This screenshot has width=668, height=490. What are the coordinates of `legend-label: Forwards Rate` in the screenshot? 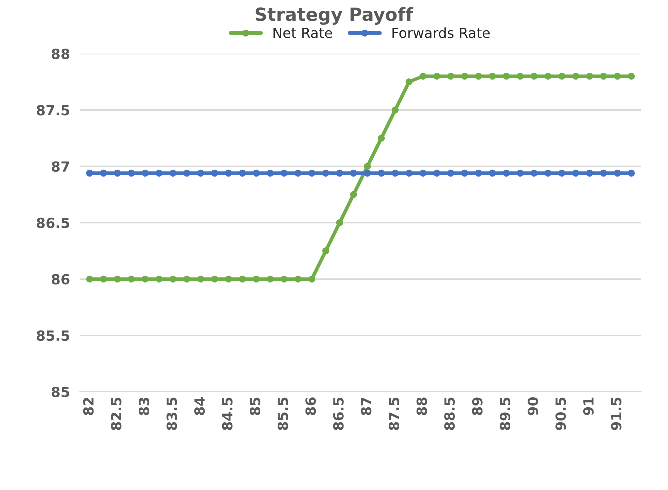 It's located at (441, 33).